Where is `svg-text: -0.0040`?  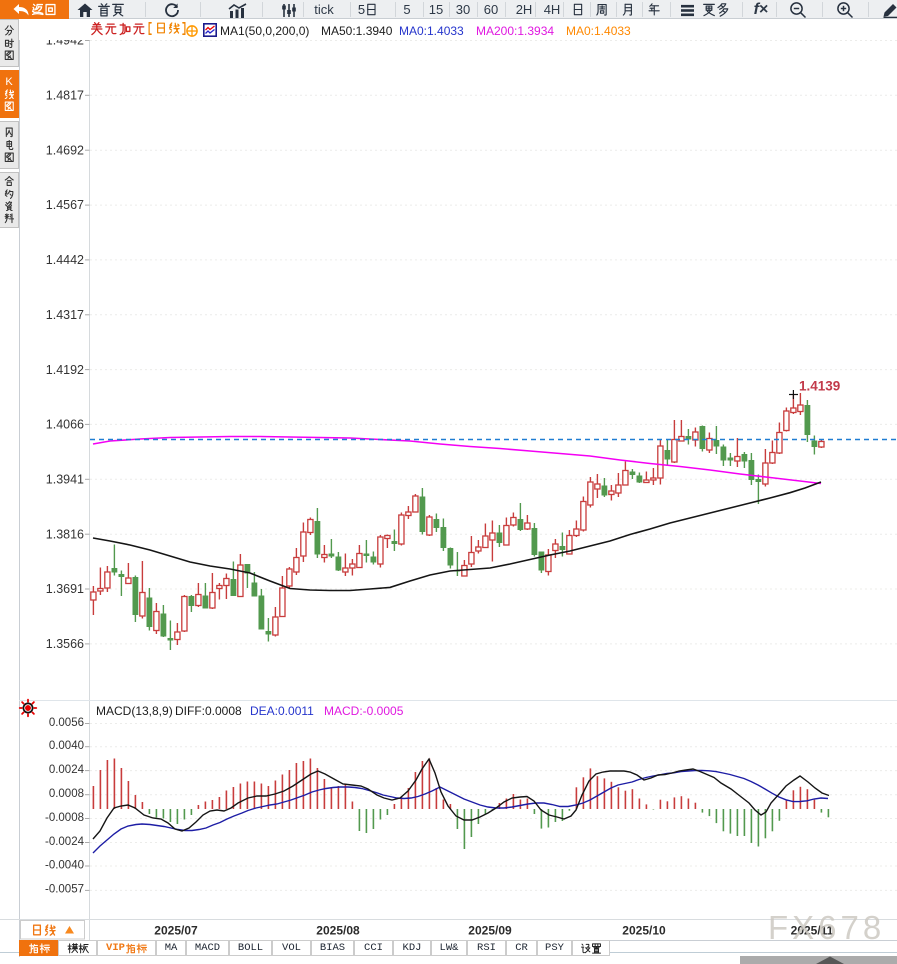
svg-text: -0.0040 is located at coordinates (64, 865).